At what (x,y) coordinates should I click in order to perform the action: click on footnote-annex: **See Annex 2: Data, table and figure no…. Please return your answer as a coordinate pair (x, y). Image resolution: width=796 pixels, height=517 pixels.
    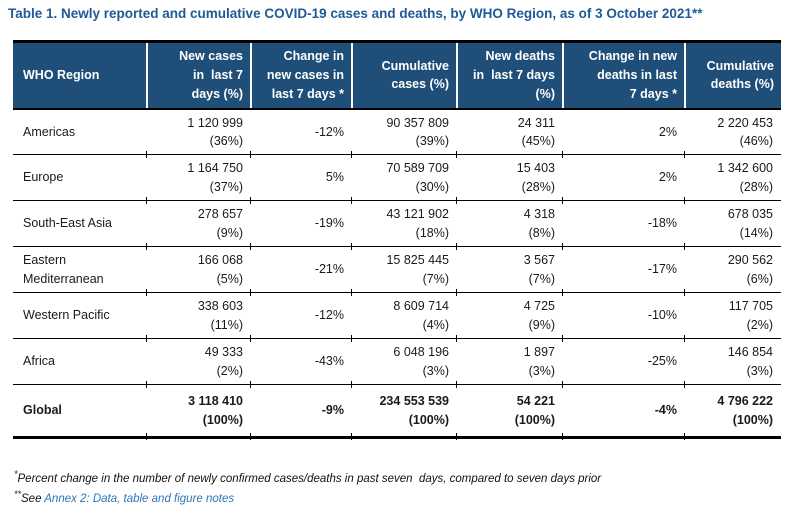
    Looking at the image, I should click on (399, 498).